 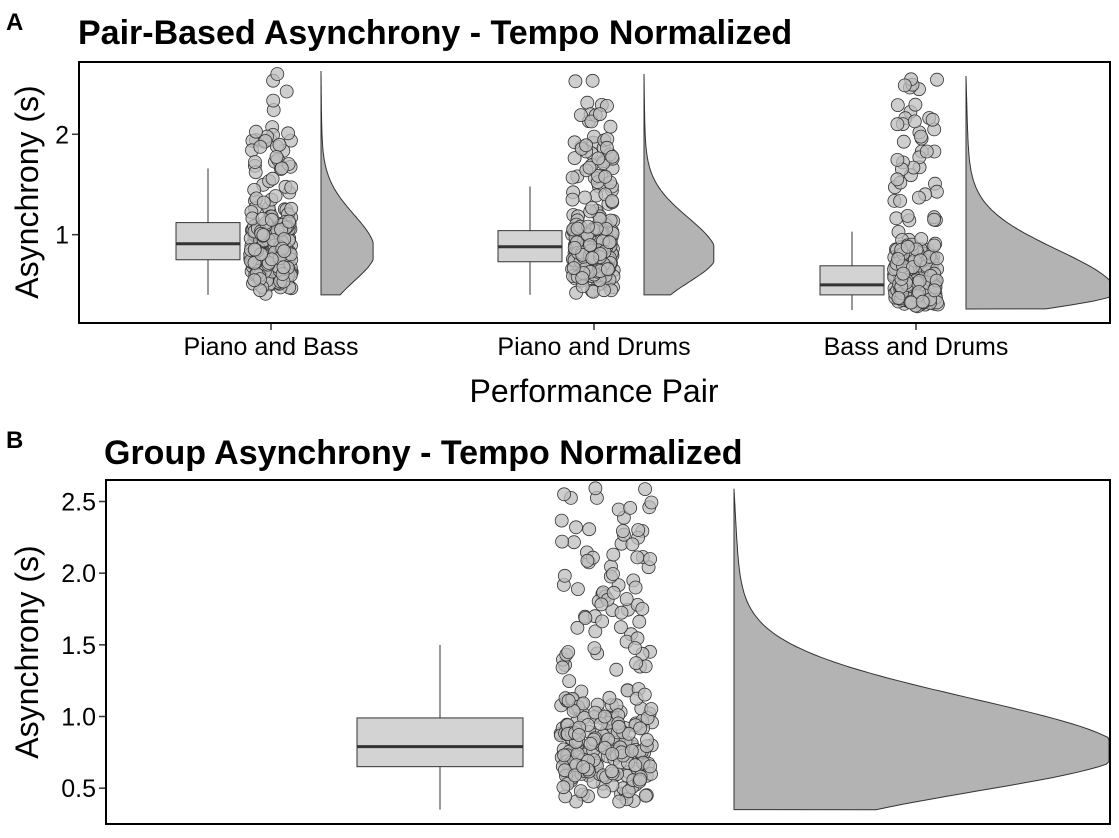 I want to click on y-tick-label: 1.0, so click(x=78, y=718).